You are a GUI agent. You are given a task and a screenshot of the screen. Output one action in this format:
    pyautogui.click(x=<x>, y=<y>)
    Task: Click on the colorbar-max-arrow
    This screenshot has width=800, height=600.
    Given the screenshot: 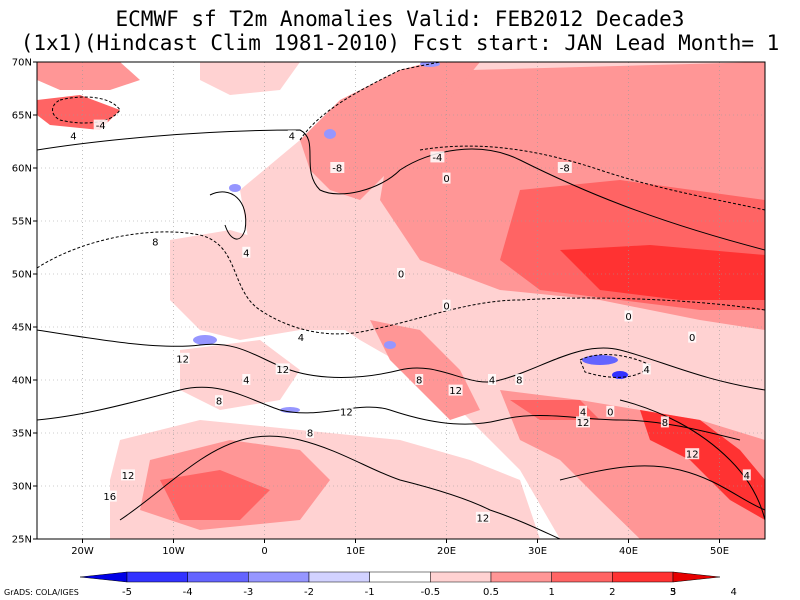 What is the action you would take?
    pyautogui.click(x=696, y=577)
    